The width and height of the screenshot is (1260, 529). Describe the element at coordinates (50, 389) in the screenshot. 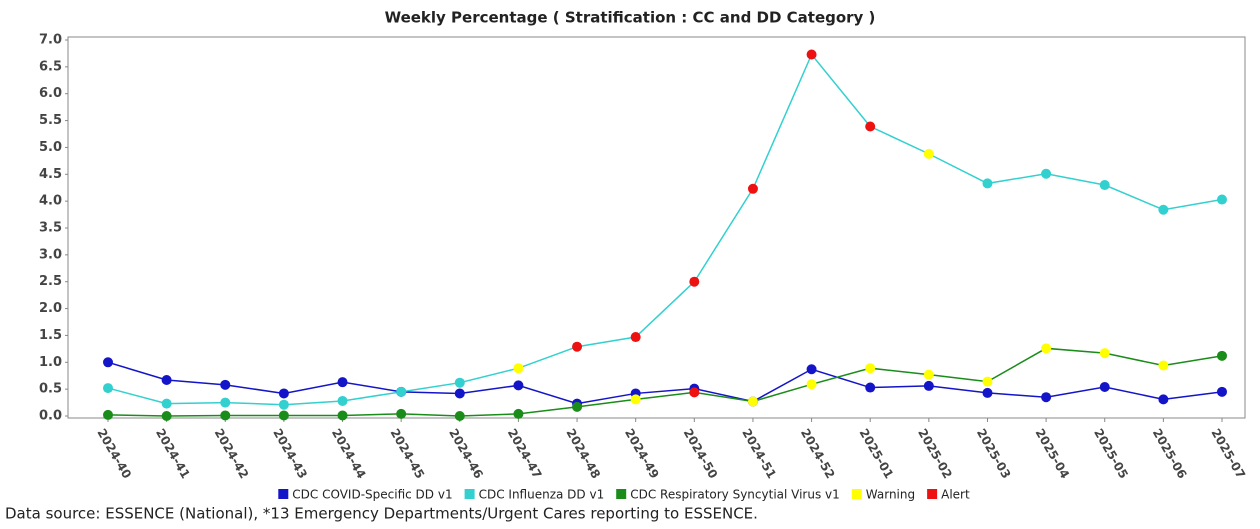

I see `y-tick-label: 0.5` at that location.